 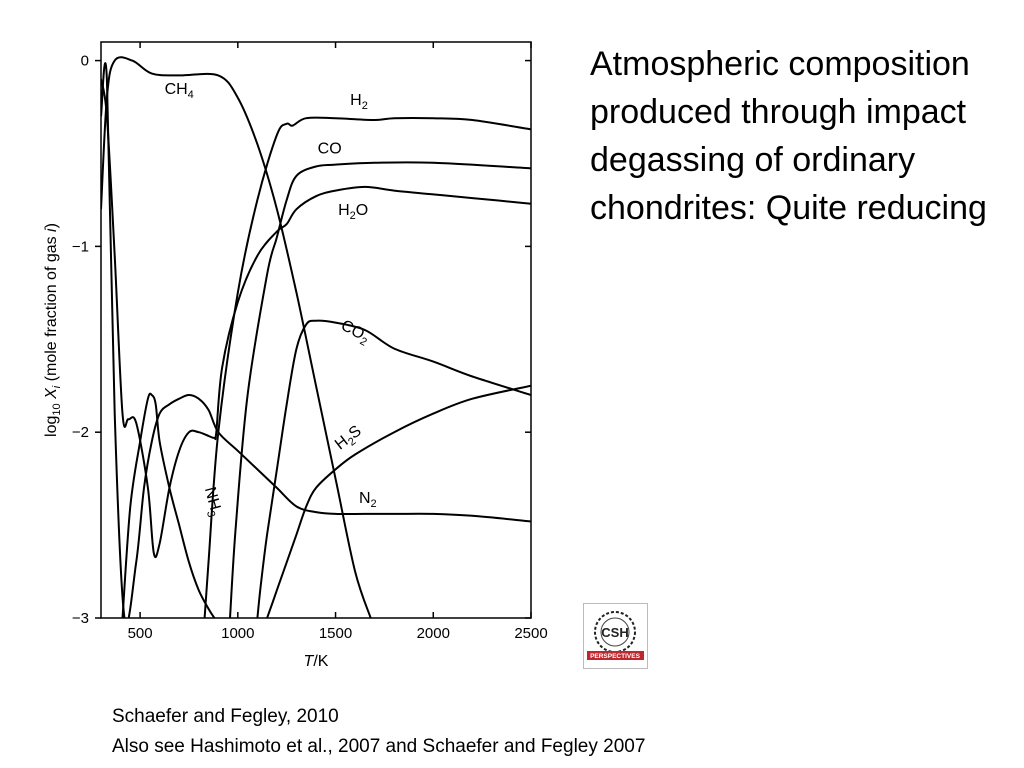 I want to click on logo-subtext: PERSPECTIVES, so click(x=615, y=656).